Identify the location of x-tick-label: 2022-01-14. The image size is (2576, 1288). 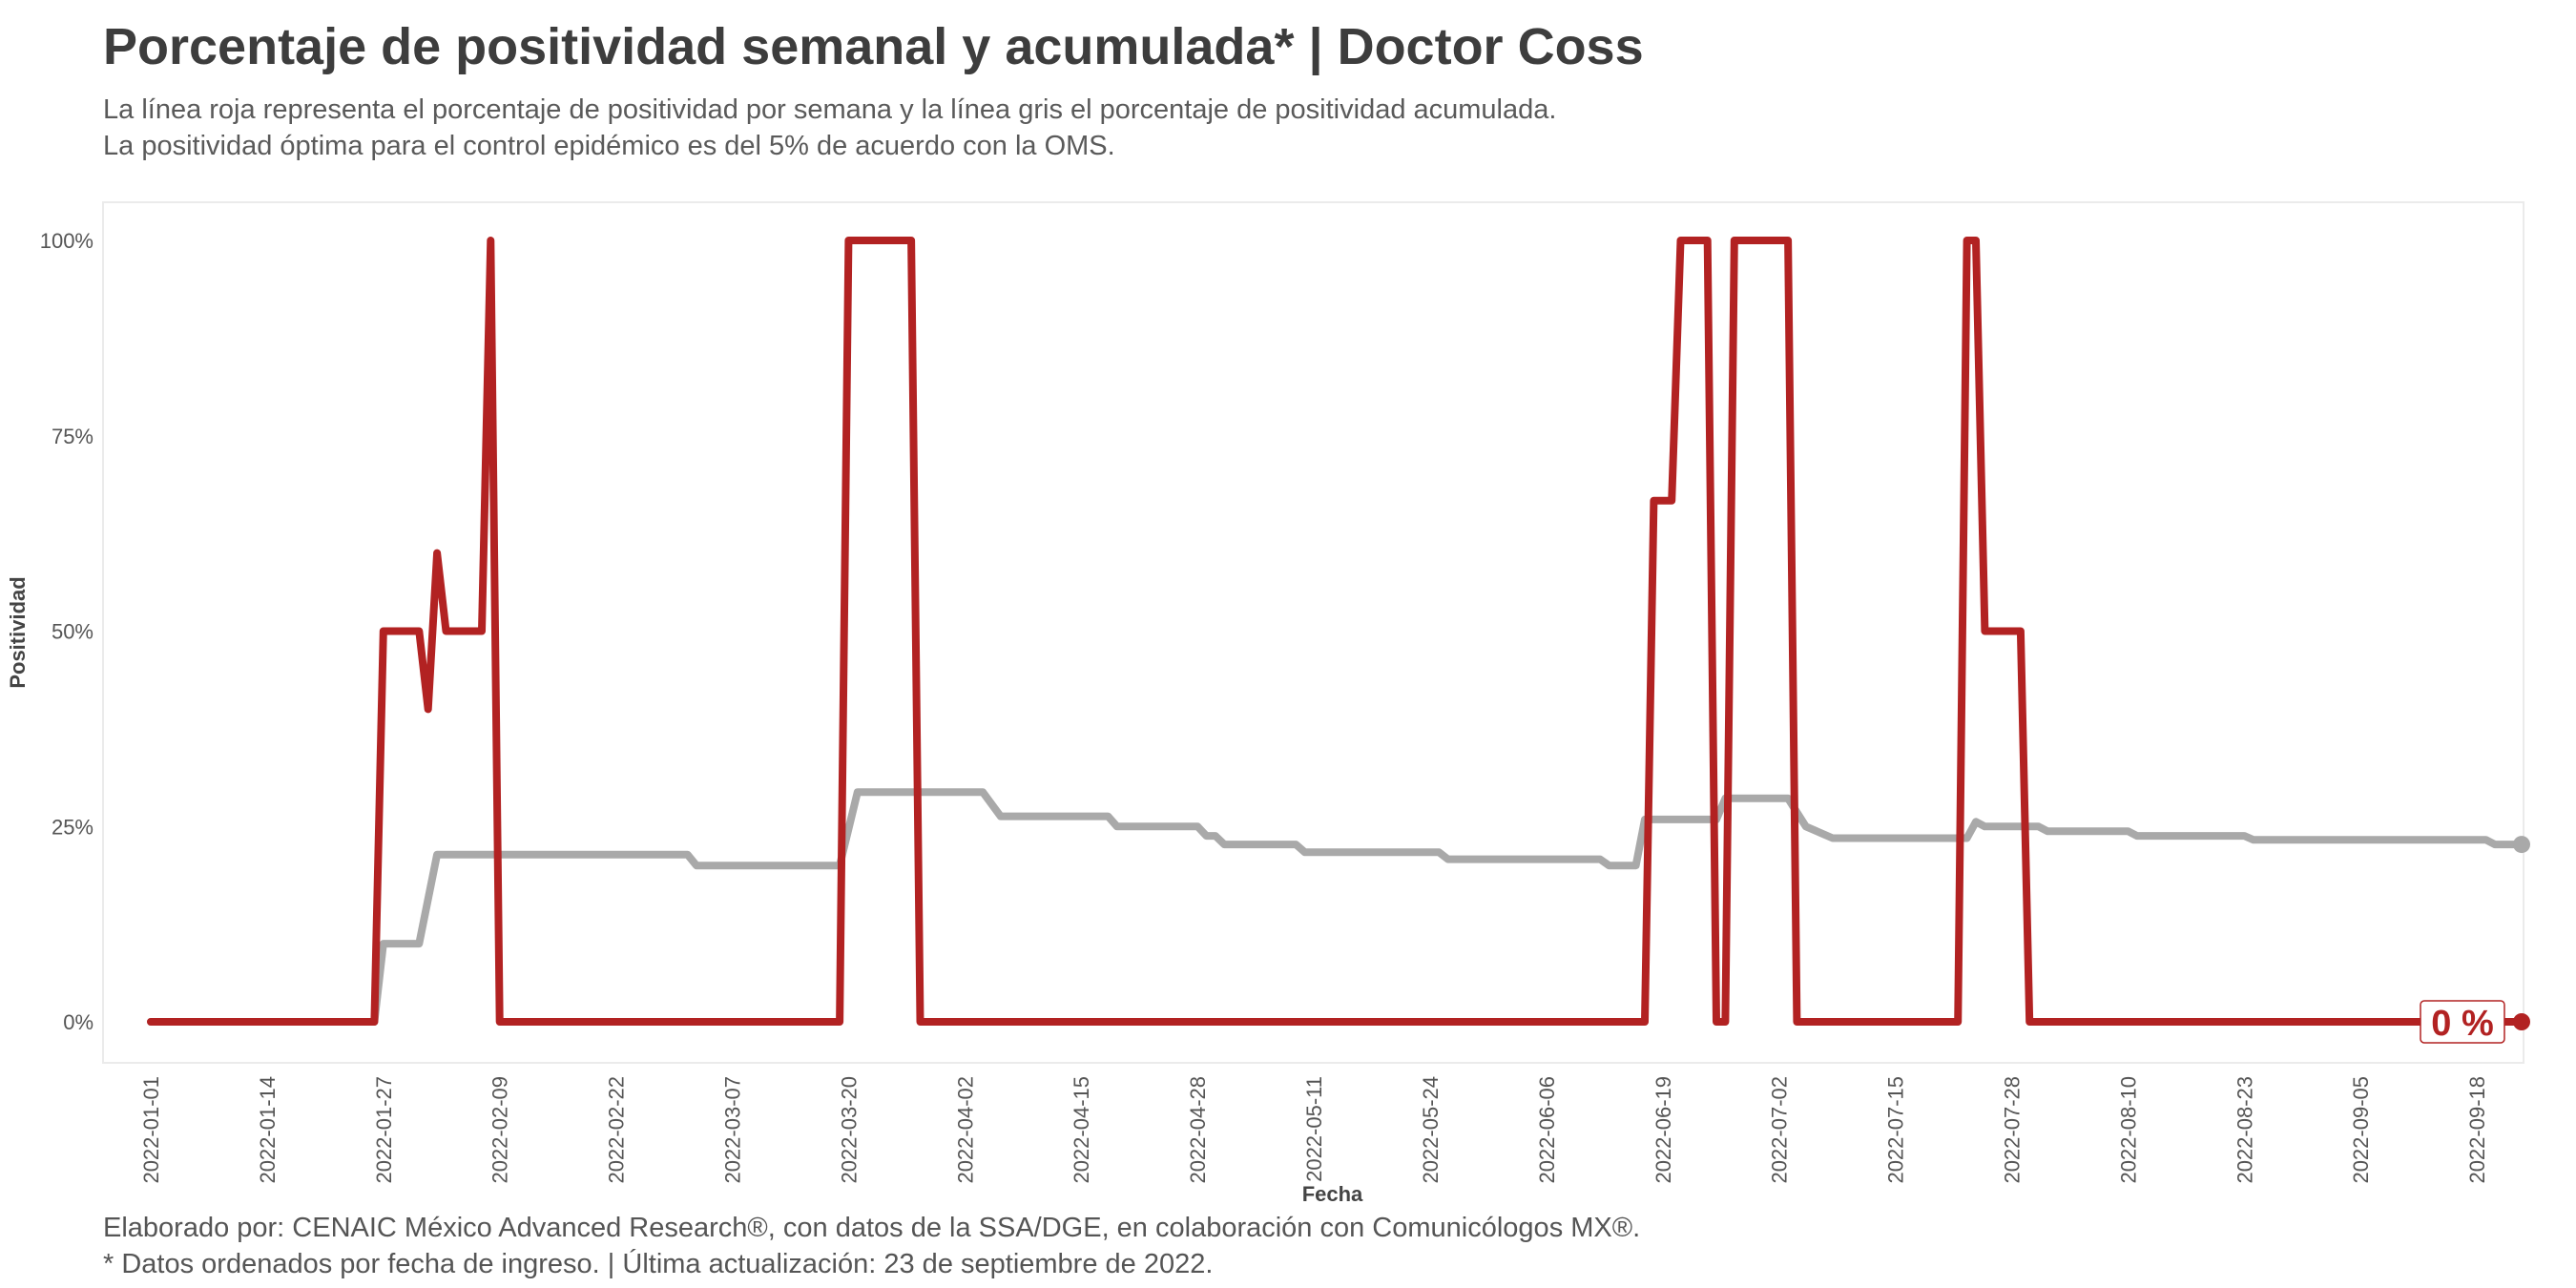
(268, 1130).